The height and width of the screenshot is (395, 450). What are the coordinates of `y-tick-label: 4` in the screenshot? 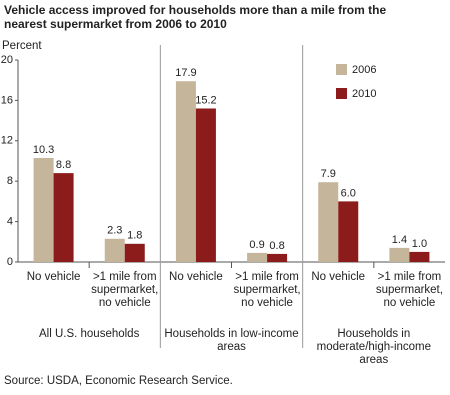 It's located at (10, 222).